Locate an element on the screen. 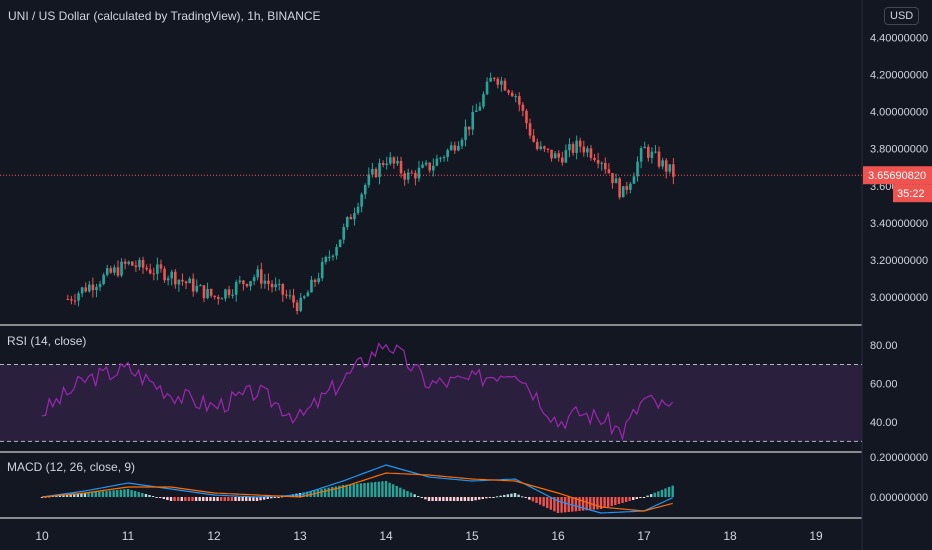 This screenshot has height=550, width=932. x-tick-label: 17 is located at coordinates (644, 536).